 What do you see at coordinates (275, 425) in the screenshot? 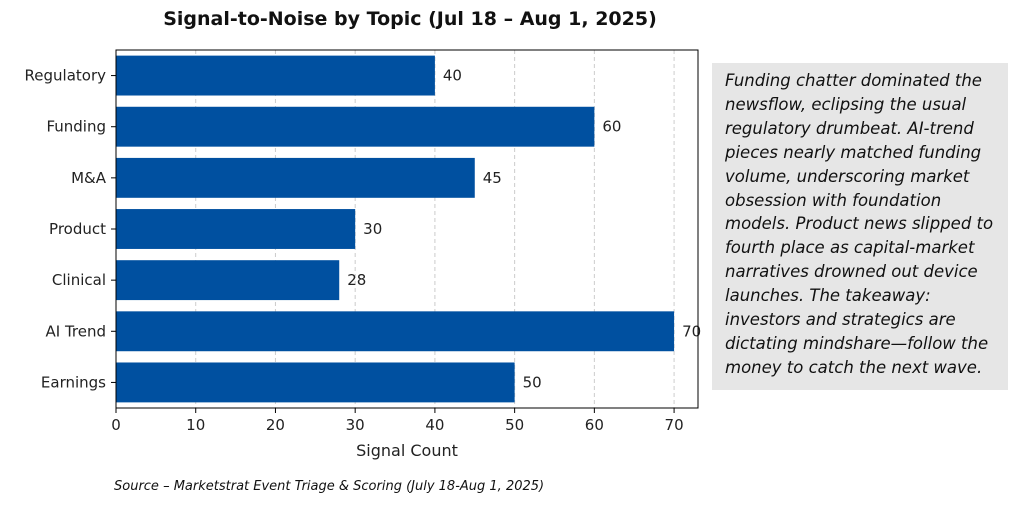
I see `x-tick-label-2: 20` at bounding box center [275, 425].